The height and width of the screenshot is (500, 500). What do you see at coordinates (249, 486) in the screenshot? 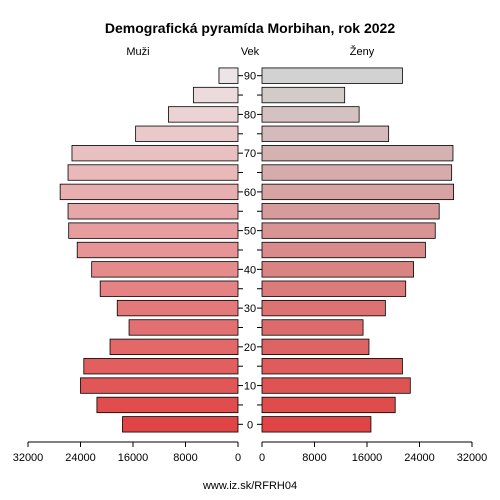
I see `footer-source: www.iz.sk/RFRH04` at bounding box center [249, 486].